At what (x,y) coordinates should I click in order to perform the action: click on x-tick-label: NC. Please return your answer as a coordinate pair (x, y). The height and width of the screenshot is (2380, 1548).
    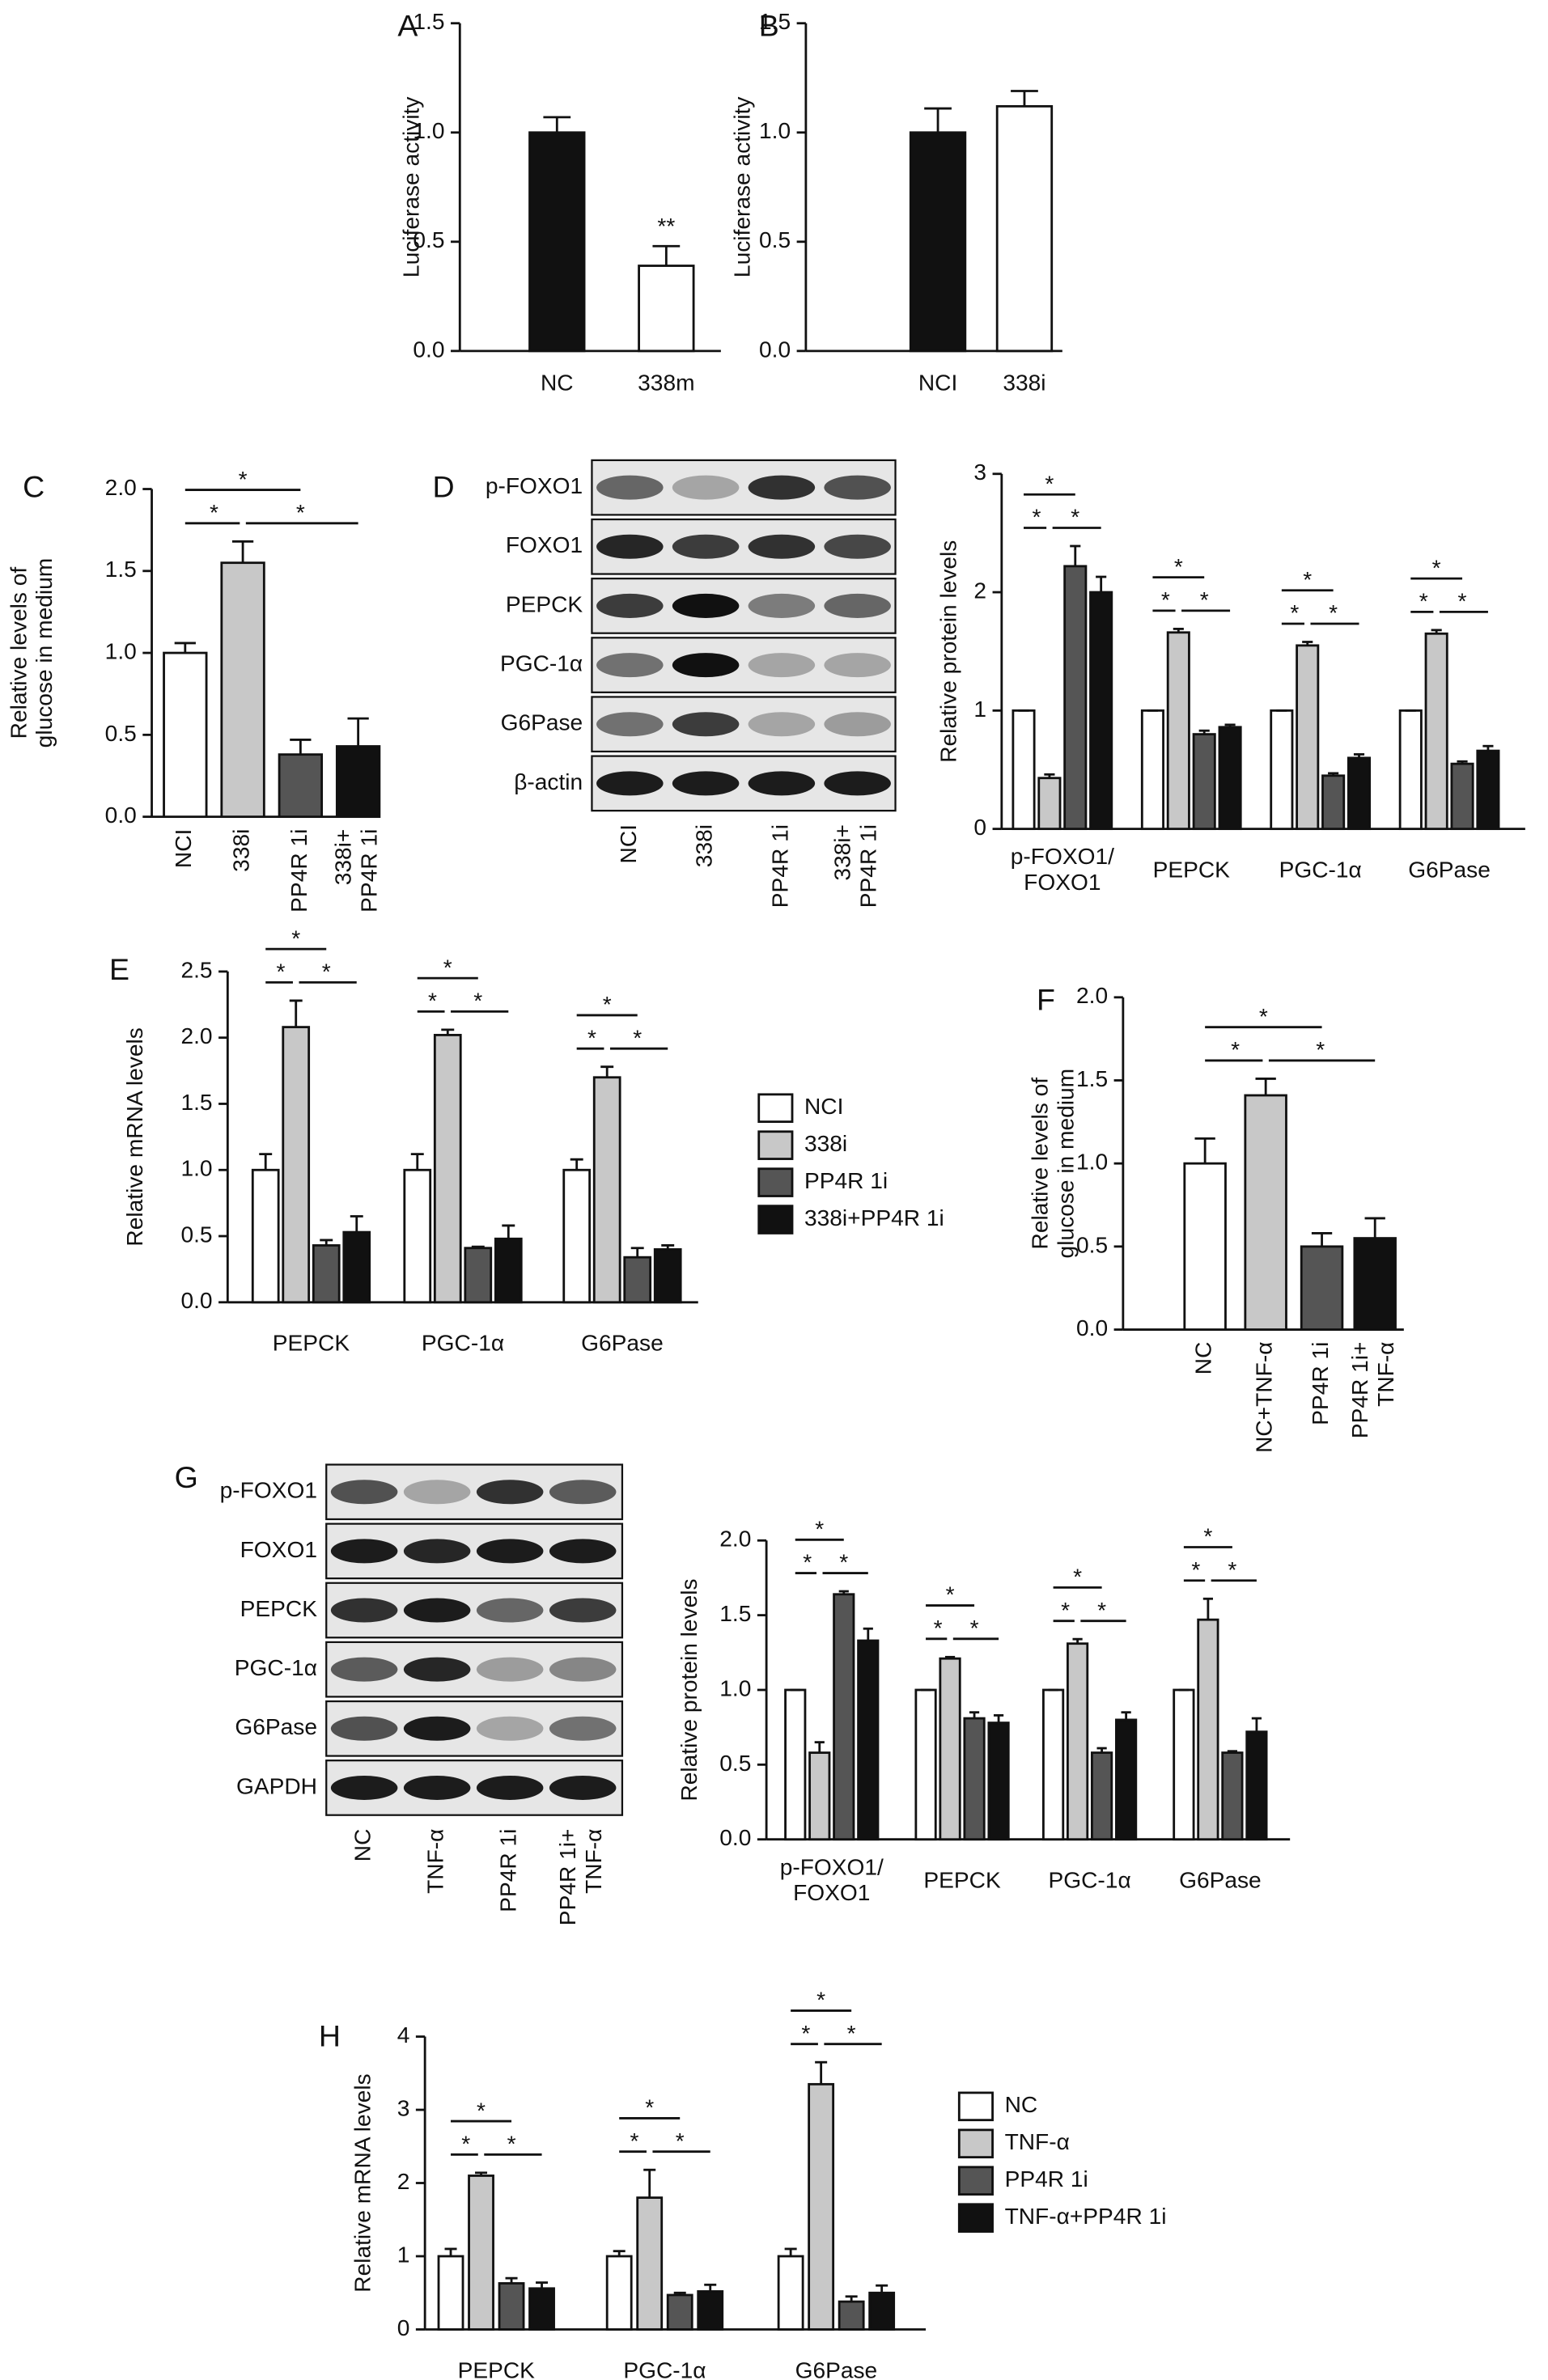
    Looking at the image, I should click on (557, 383).